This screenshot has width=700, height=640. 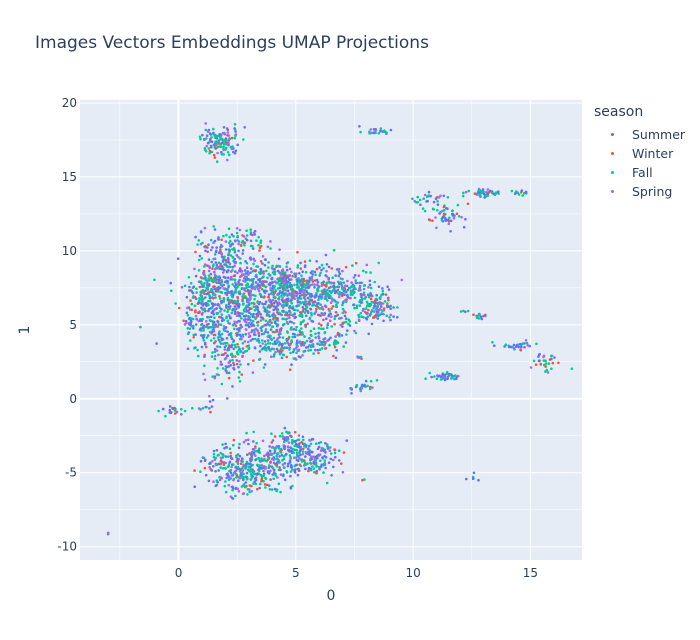 I want to click on legend-label: Spring, so click(x=652, y=191).